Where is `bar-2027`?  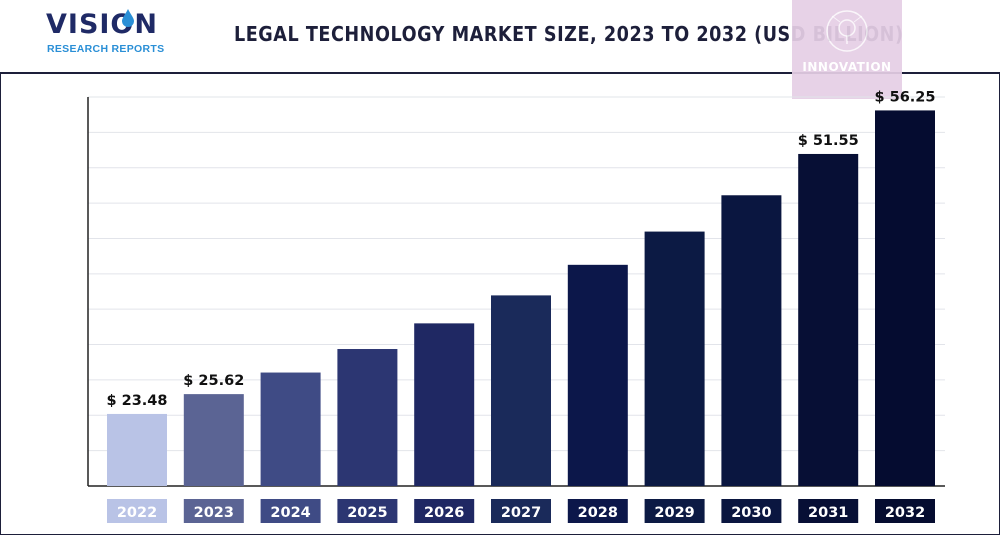
bar-2027 is located at coordinates (521, 390).